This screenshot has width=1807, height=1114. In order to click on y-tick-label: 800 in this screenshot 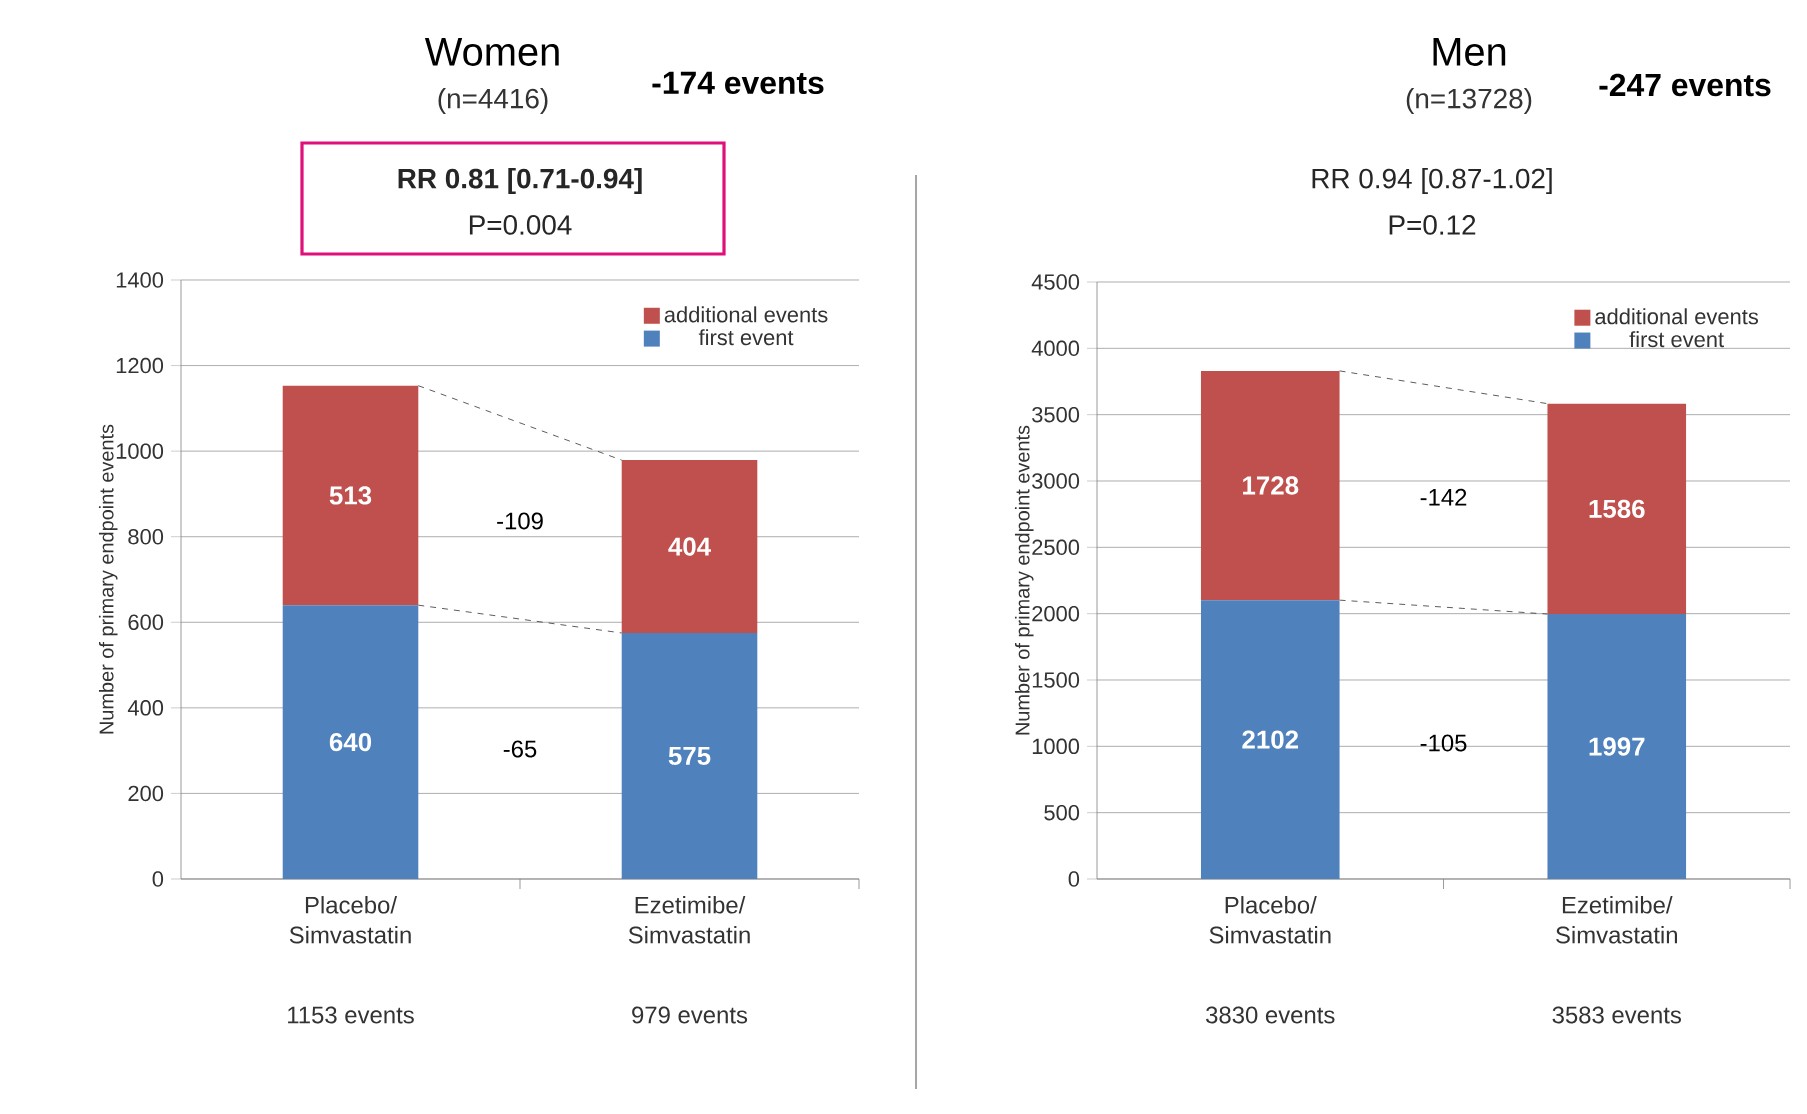, I will do `click(146, 536)`.